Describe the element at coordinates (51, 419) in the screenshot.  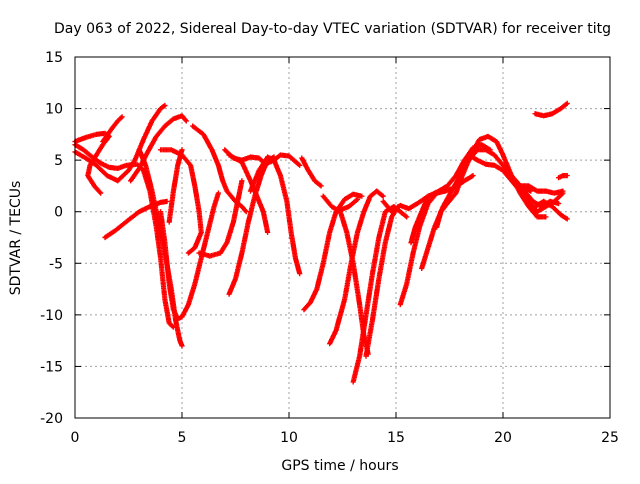
I see `y-tick-label: -20` at that location.